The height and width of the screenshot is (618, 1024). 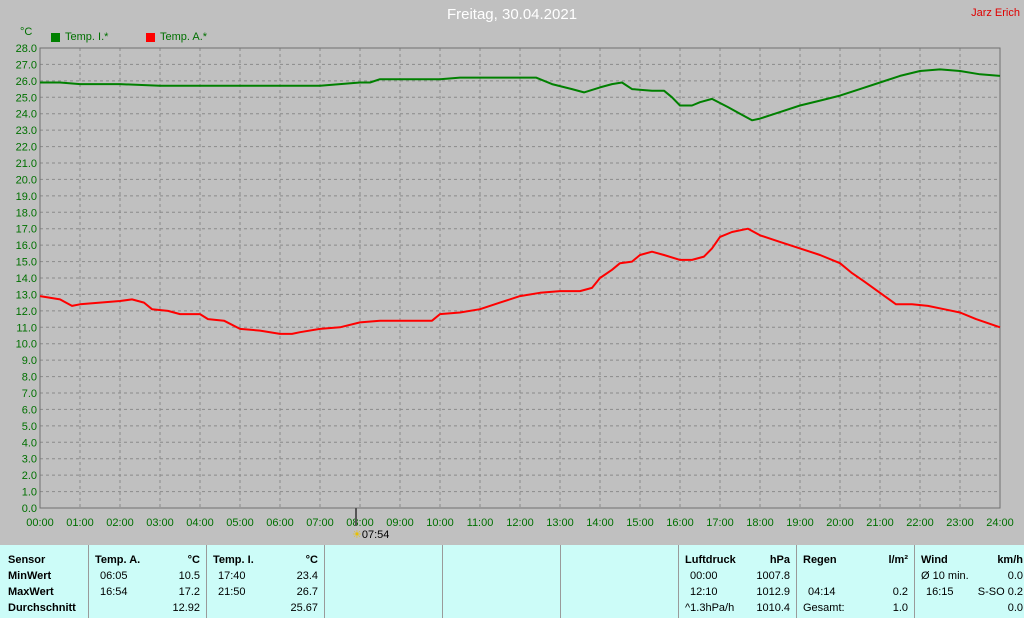 What do you see at coordinates (704, 592) in the screenshot?
I see `pressure-max-time: 12:10` at bounding box center [704, 592].